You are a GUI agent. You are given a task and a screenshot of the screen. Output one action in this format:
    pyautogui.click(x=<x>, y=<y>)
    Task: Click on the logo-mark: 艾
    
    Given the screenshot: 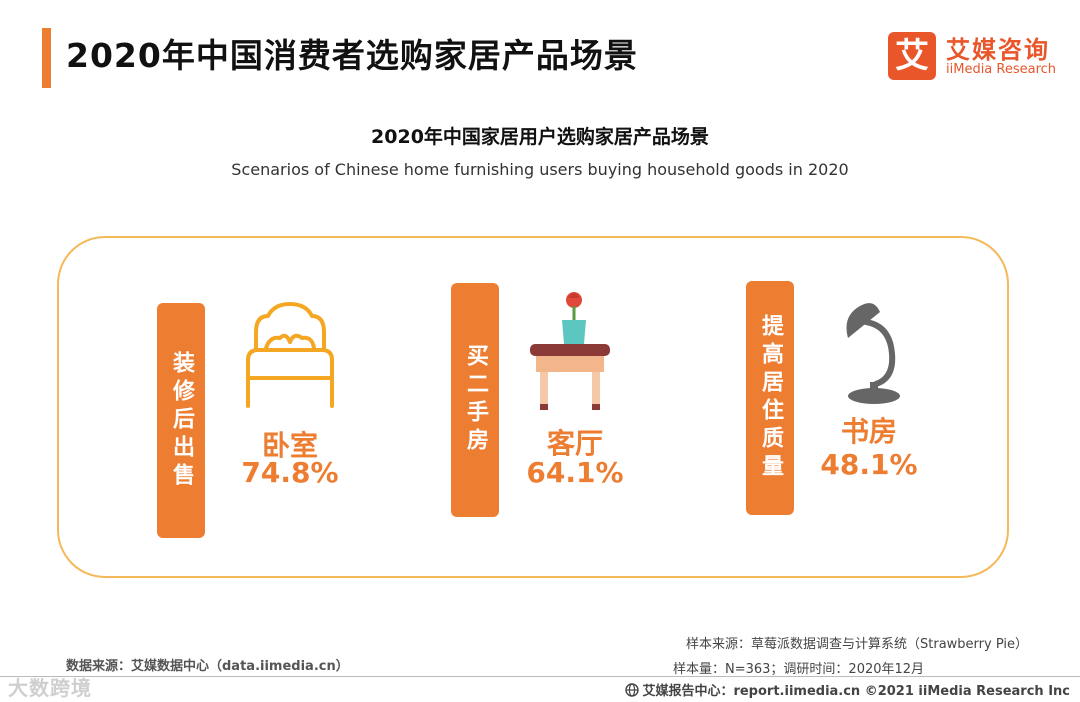 What is the action you would take?
    pyautogui.click(x=912, y=56)
    